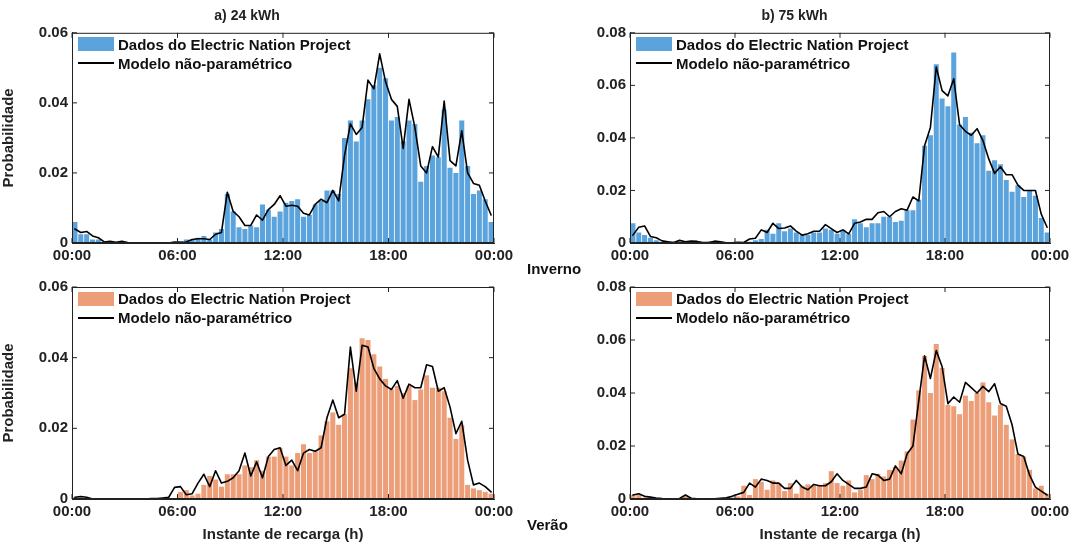 The image size is (1078, 546). I want to click on chart-title: b) 75 kWh, so click(794, 15).